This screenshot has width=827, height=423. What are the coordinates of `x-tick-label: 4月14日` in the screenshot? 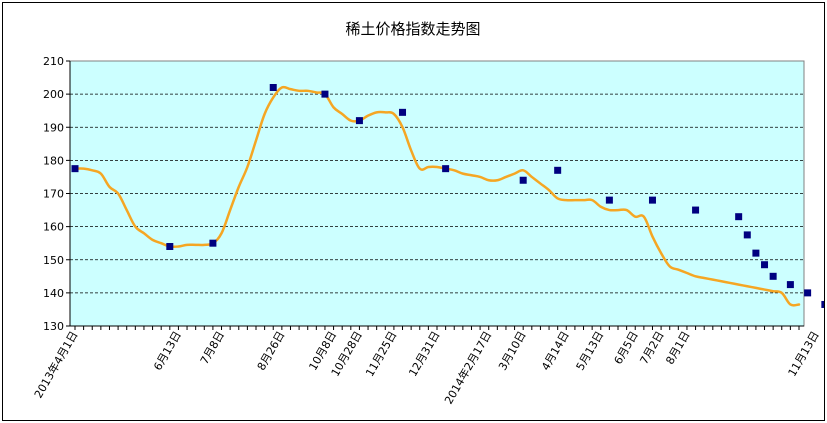 It's located at (555, 351).